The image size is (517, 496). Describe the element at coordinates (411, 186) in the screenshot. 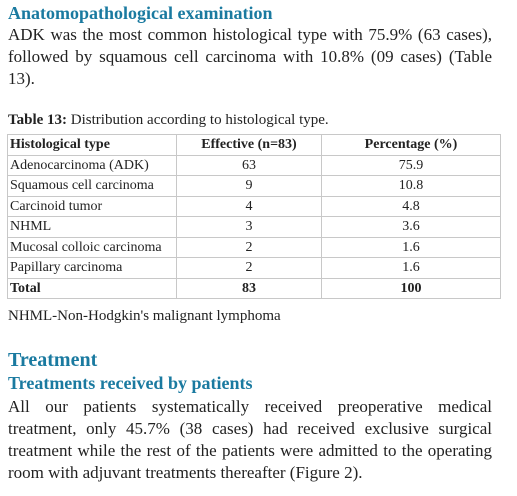

I see `table-cell: 10.8` at that location.